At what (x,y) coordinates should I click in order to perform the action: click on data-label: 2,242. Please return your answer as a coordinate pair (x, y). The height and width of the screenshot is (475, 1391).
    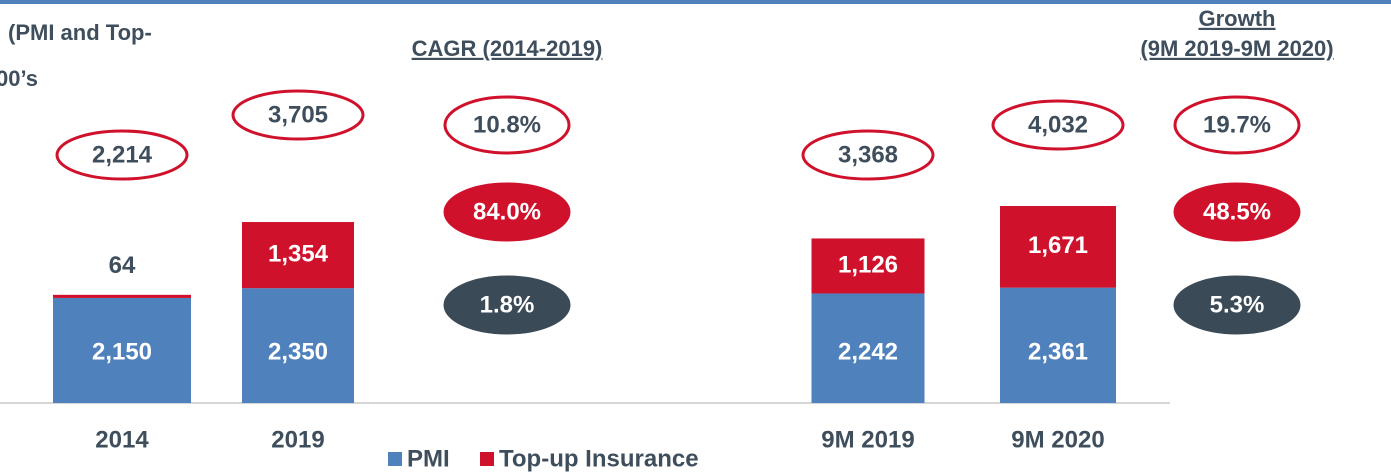
    Looking at the image, I should click on (868, 351).